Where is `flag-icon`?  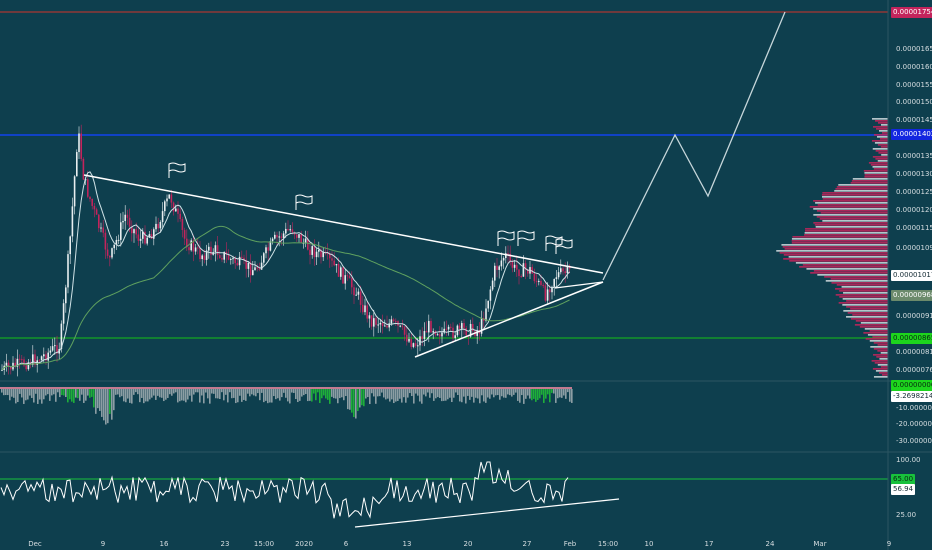
flag-icon is located at coordinates (304, 202).